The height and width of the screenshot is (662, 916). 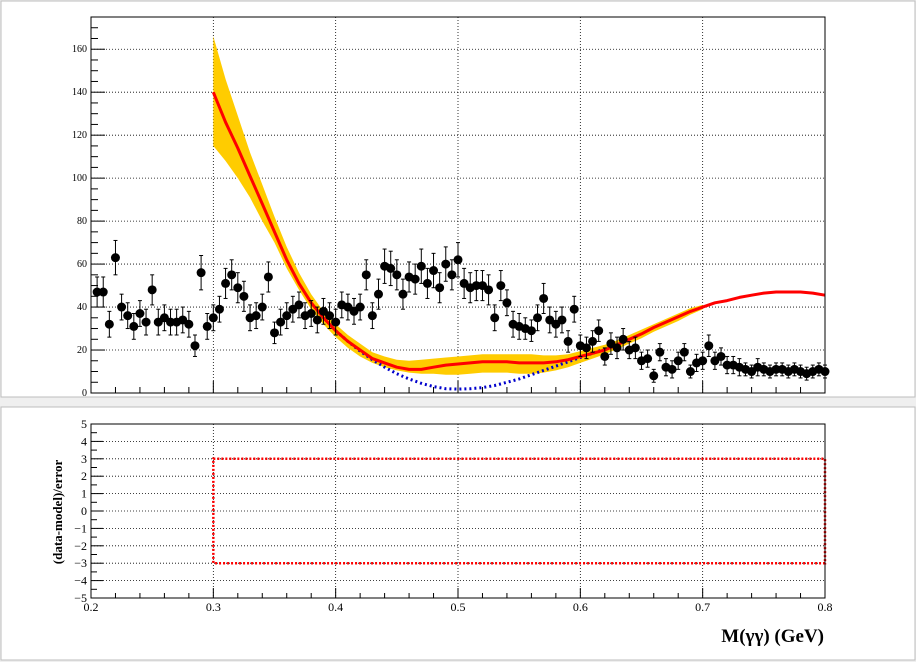 I want to click on bottom-y-tick-label: −1, so click(x=80, y=528).